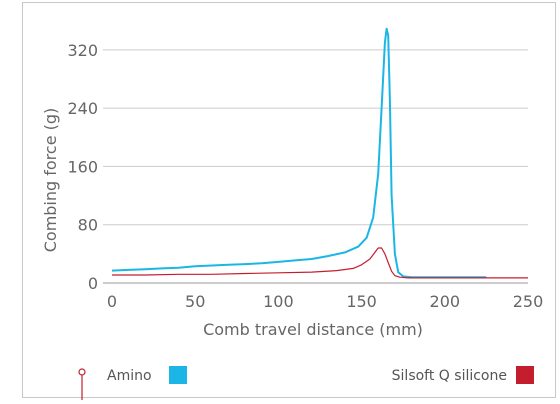 This screenshot has width=560, height=404. I want to click on series-line-silsoft-q-silicone, so click(320, 263).